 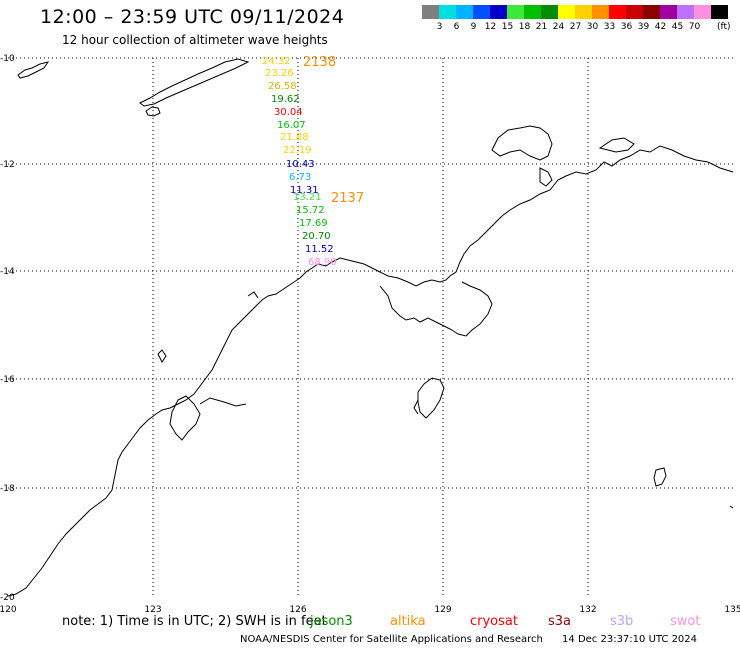 I want to click on lat-label: -20, so click(x=7, y=598).